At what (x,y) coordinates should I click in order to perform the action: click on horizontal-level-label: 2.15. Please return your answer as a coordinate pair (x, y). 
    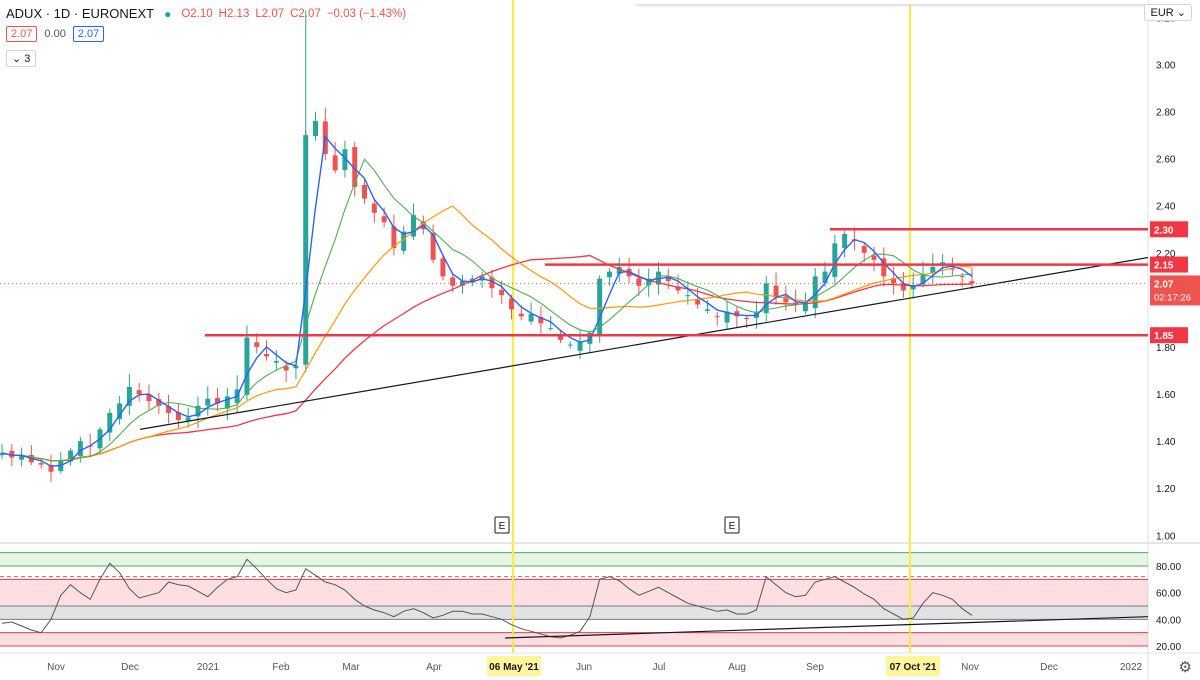
    Looking at the image, I should click on (1164, 266).